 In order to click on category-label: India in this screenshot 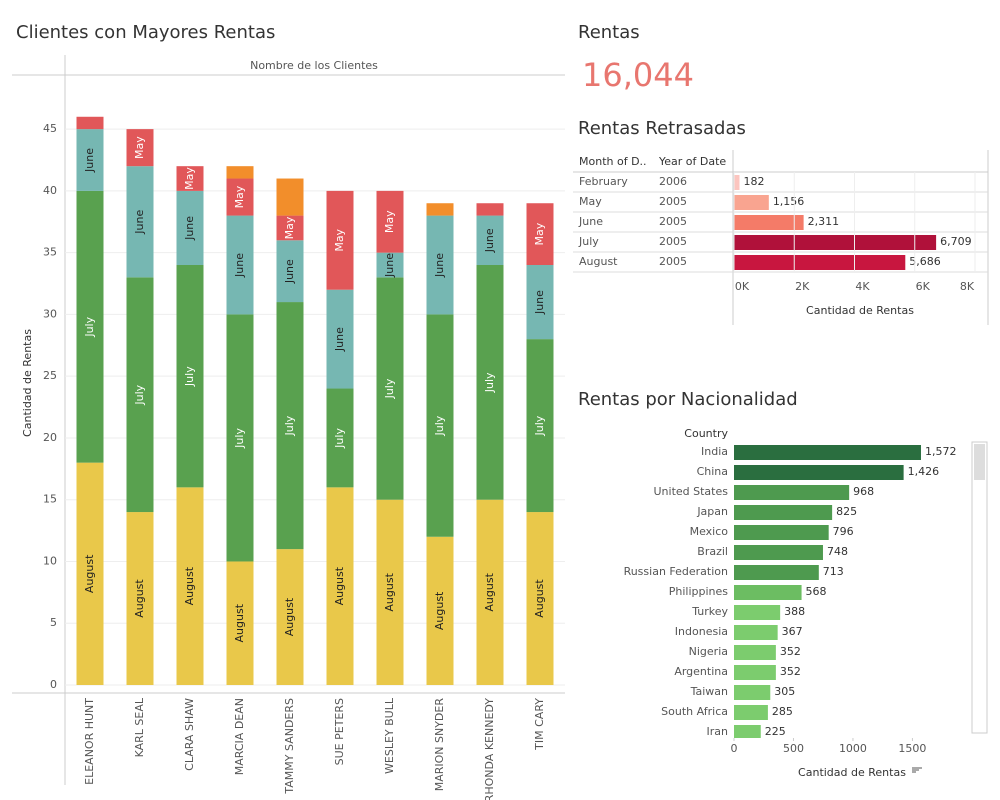, I will do `click(714, 451)`.